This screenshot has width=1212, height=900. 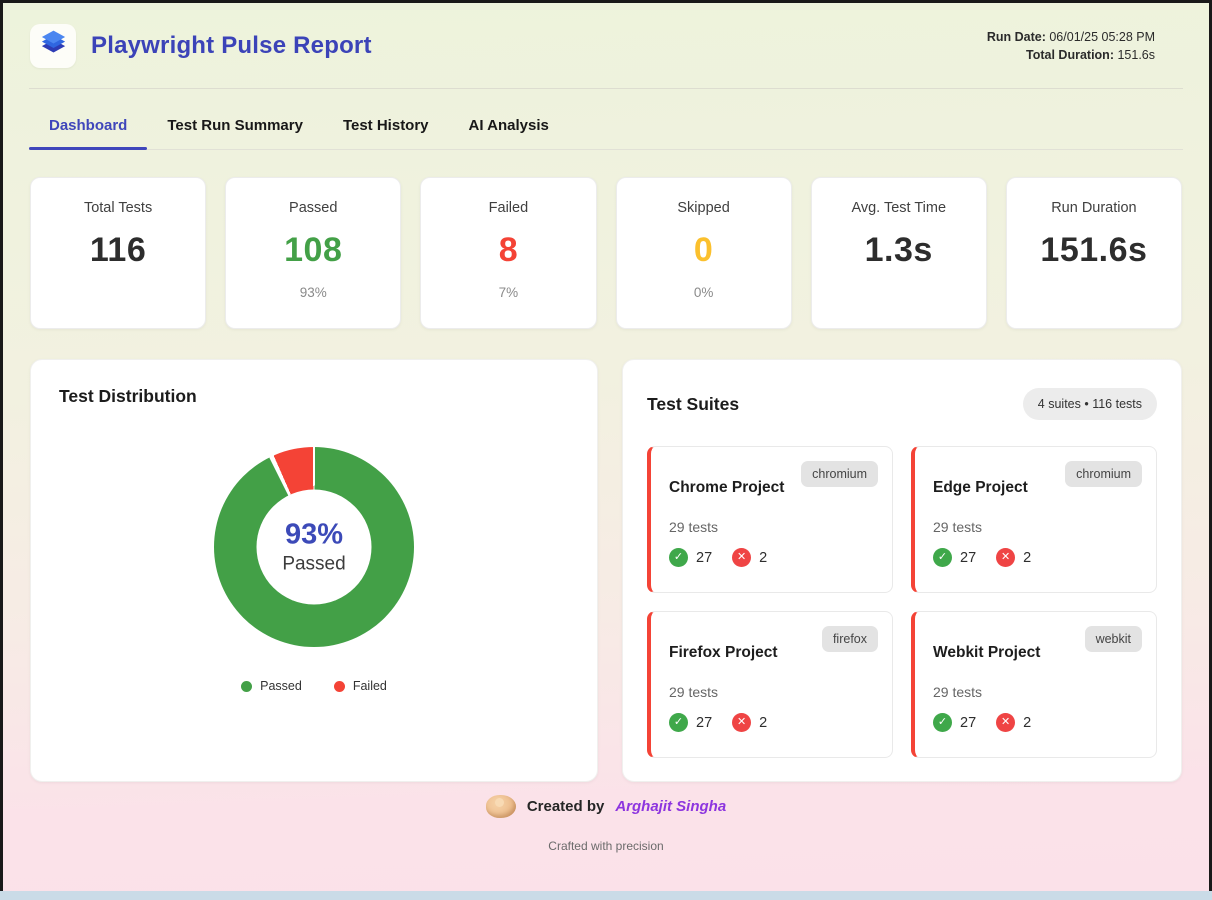 I want to click on stat-value: 1.3s, so click(x=898, y=250).